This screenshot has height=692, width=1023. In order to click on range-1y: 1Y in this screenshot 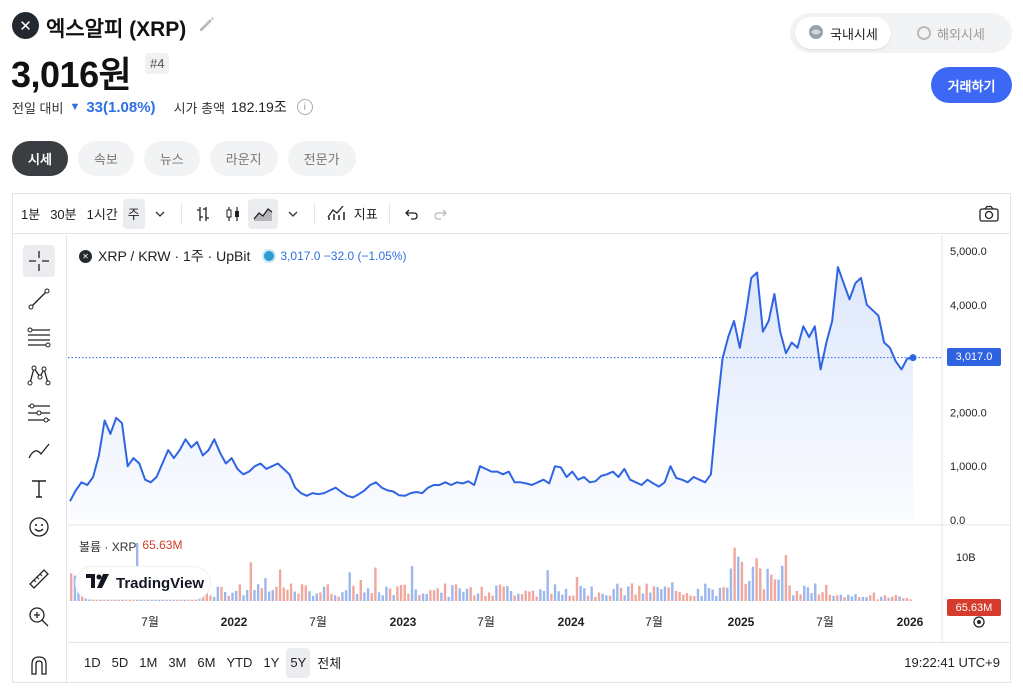, I will do `click(271, 662)`.